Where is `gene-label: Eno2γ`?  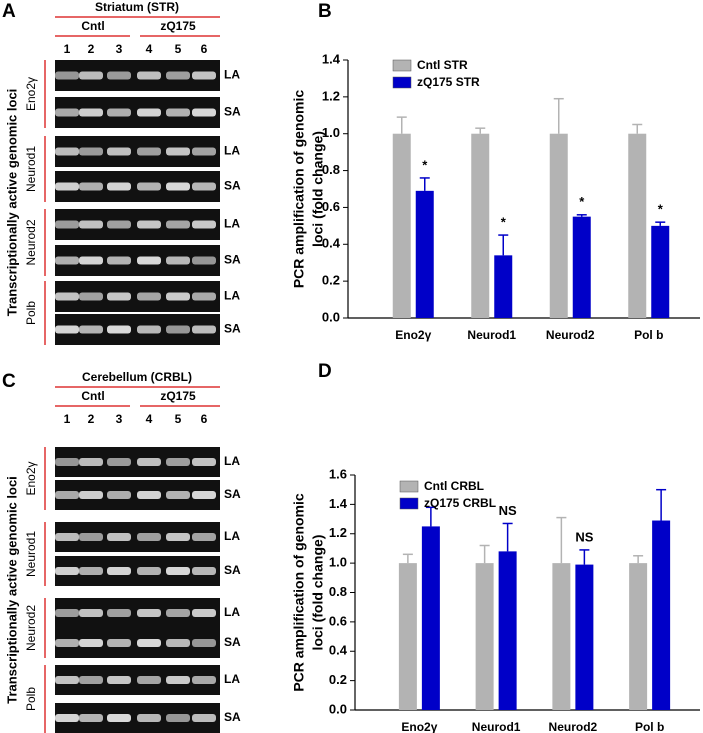 gene-label: Eno2γ is located at coordinates (31, 478).